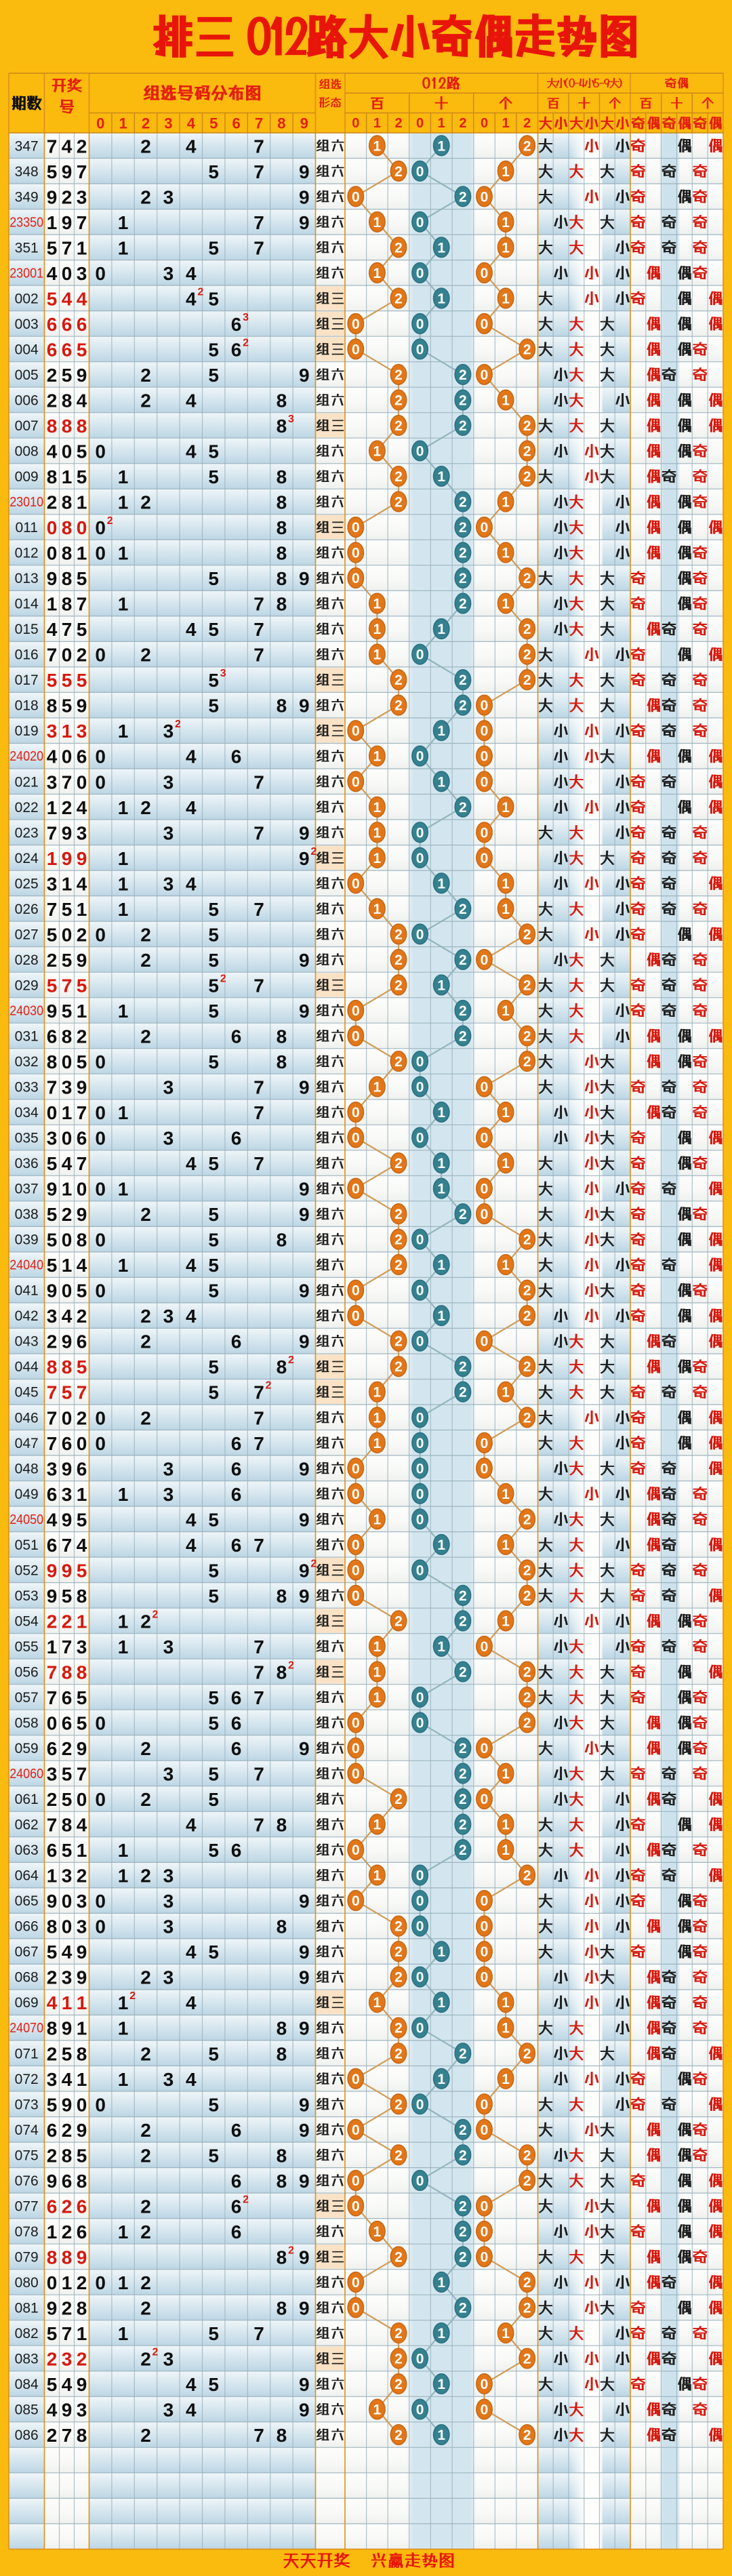 Image resolution: width=732 pixels, height=2576 pixels. What do you see at coordinates (27, 2333) in the screenshot?
I see `svg-text: 082` at bounding box center [27, 2333].